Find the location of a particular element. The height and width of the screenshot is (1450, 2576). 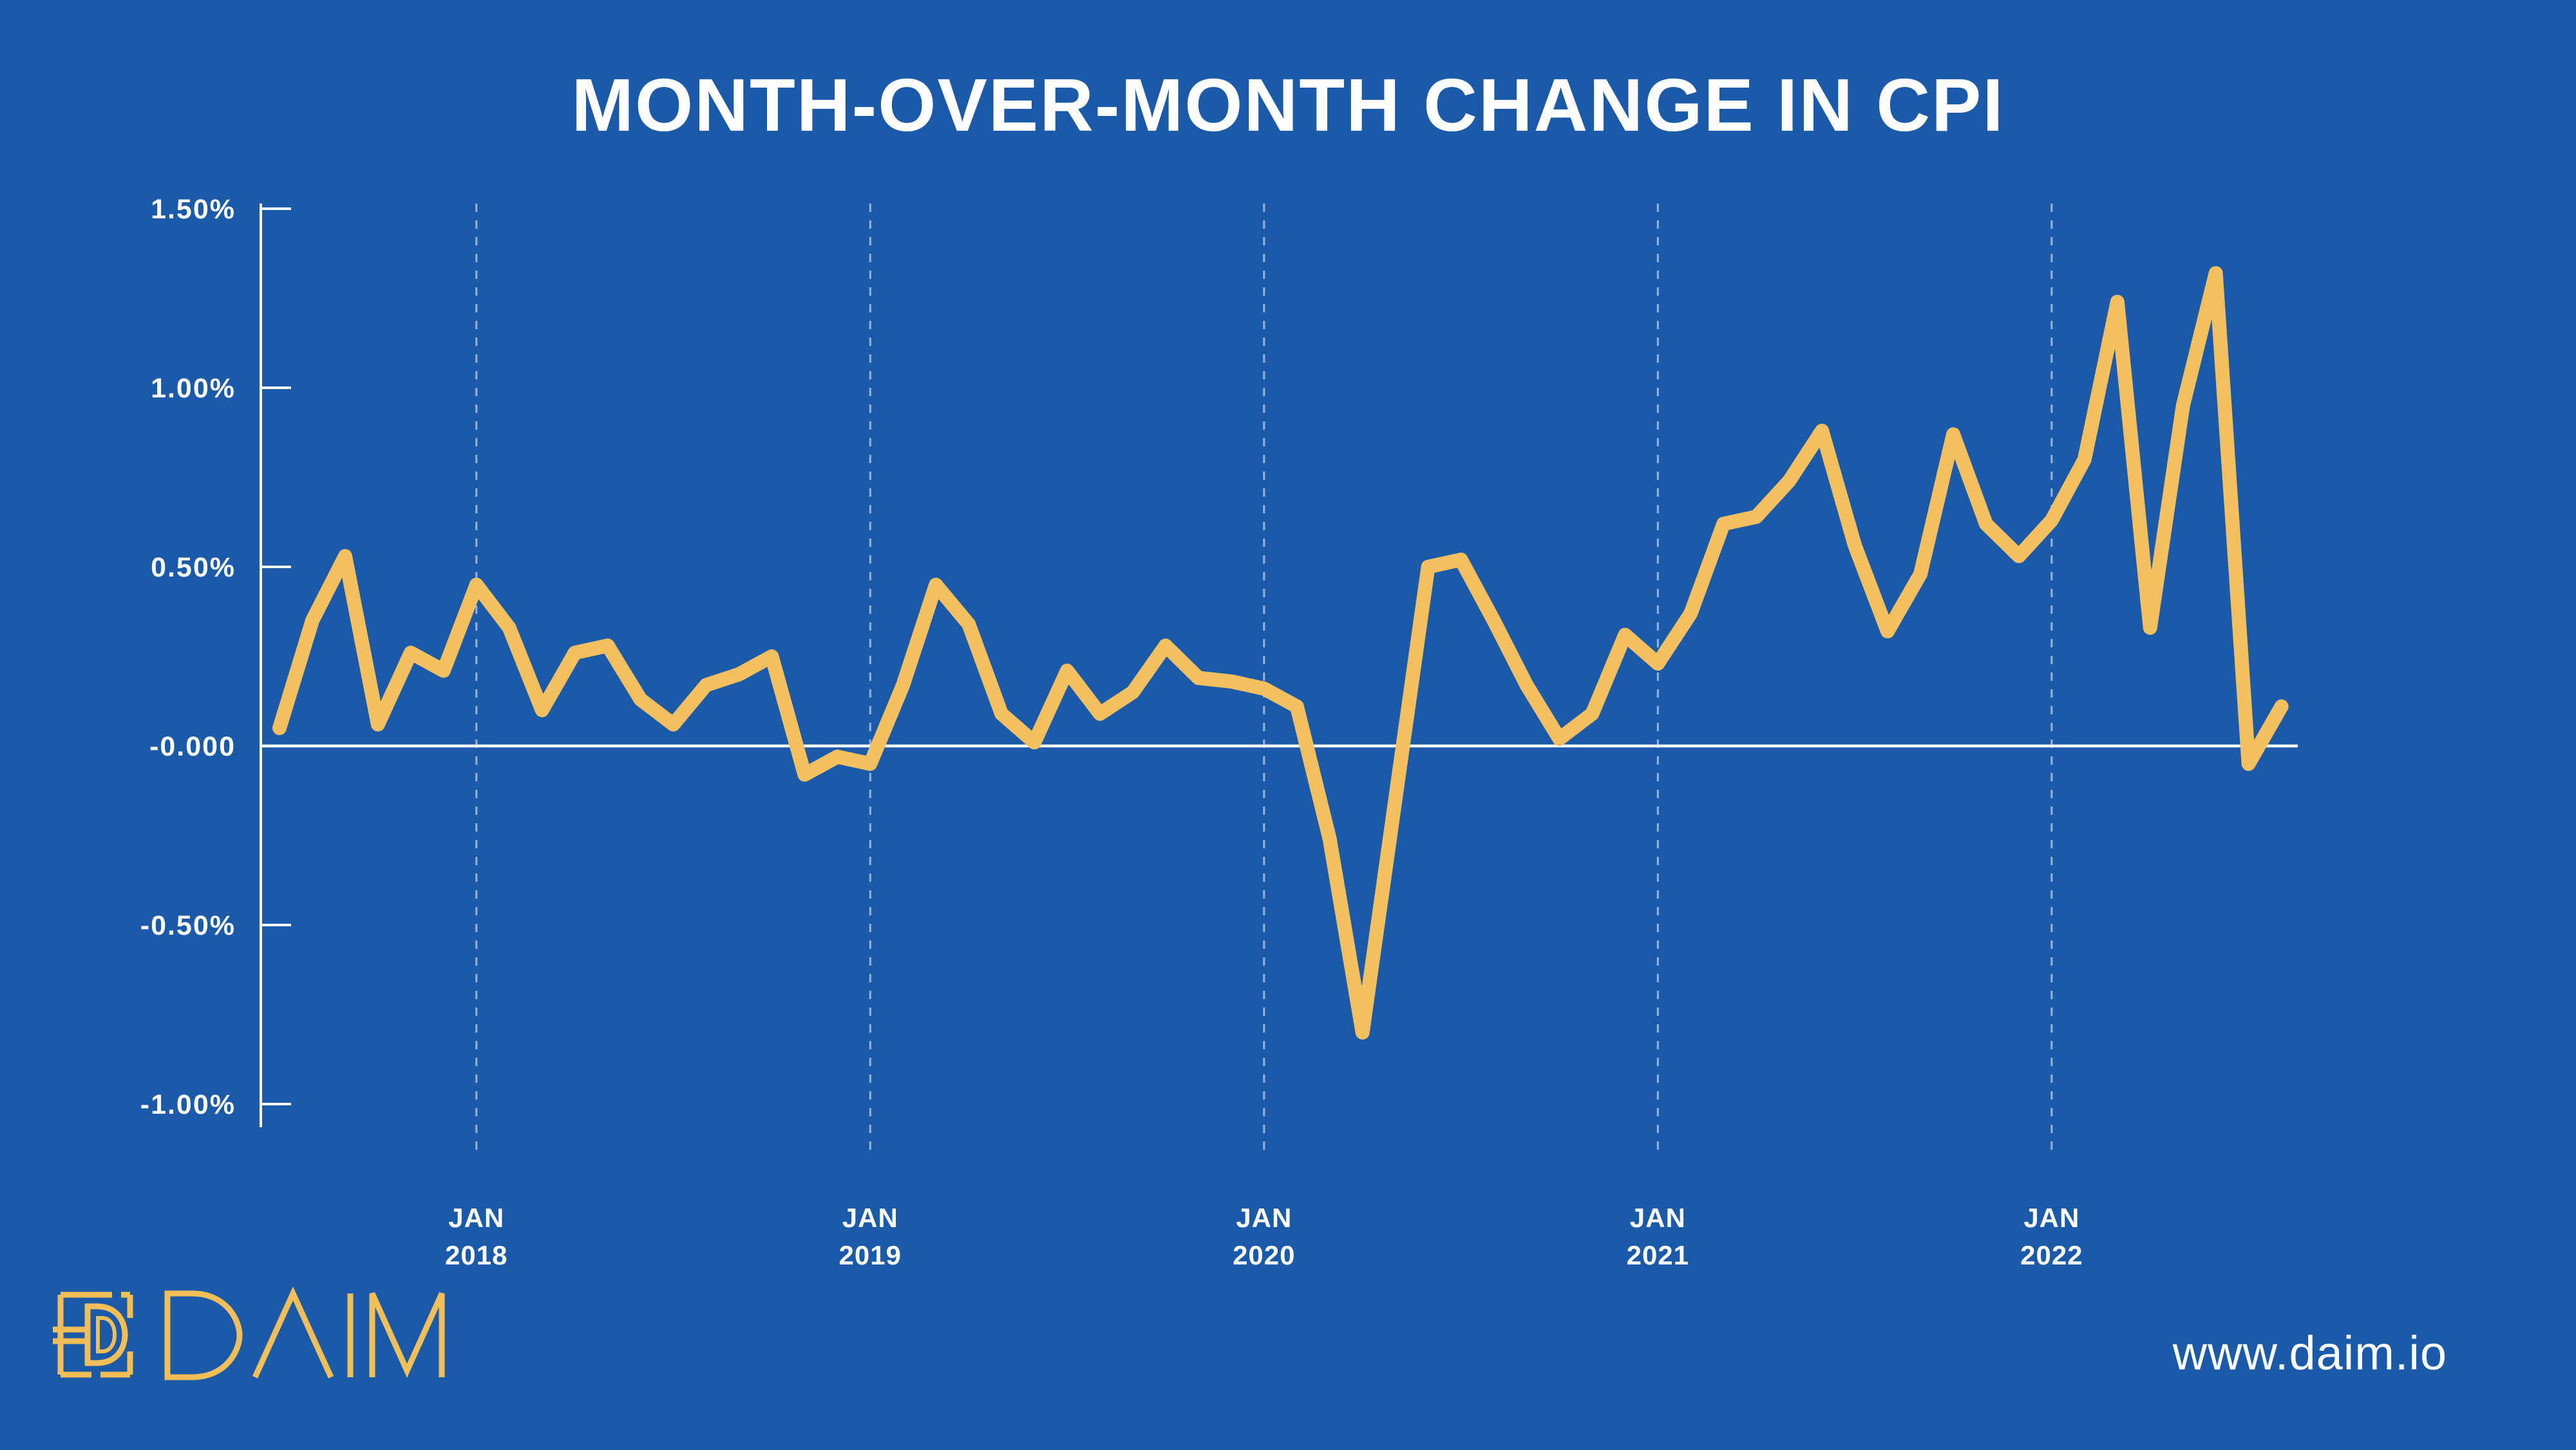

y-tick-label-1.50%: 1.50% is located at coordinates (193, 209).